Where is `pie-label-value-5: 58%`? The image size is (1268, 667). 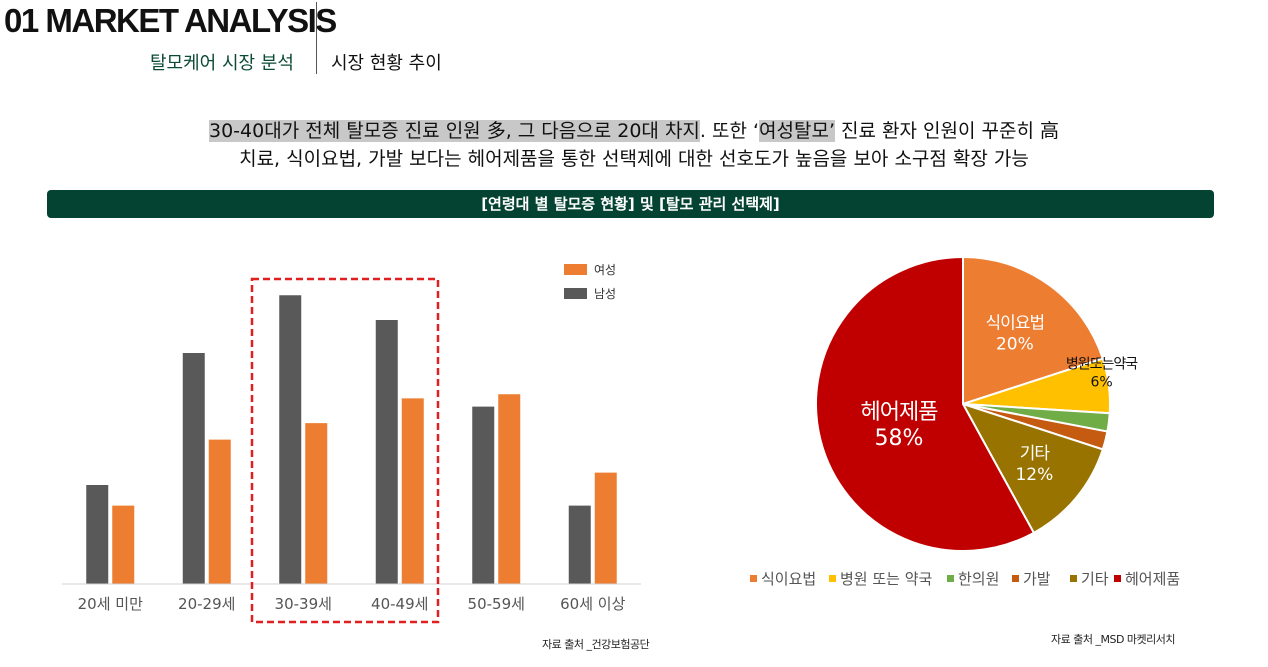 pie-label-value-5: 58% is located at coordinates (899, 438).